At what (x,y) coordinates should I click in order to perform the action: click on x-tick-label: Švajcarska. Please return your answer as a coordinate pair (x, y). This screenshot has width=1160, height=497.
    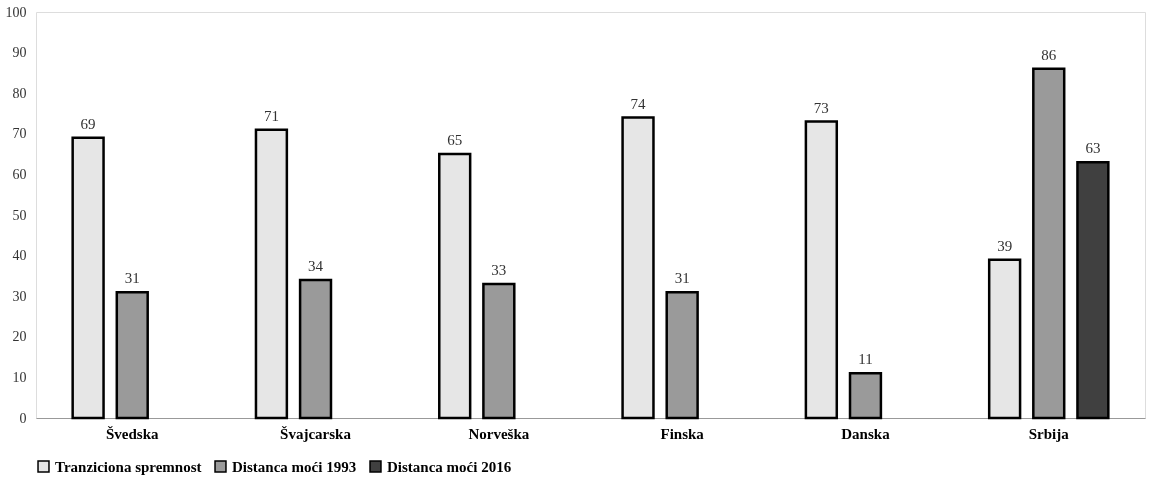
    Looking at the image, I should click on (316, 433).